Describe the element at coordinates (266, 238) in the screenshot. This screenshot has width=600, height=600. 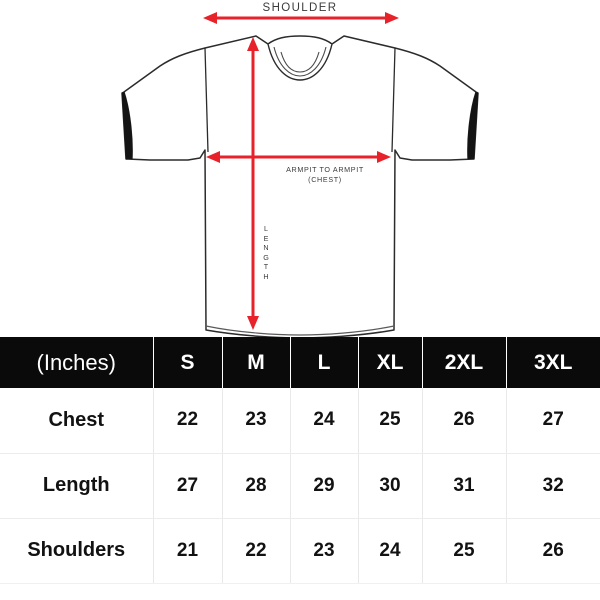
I see `length-letter-1: E` at that location.